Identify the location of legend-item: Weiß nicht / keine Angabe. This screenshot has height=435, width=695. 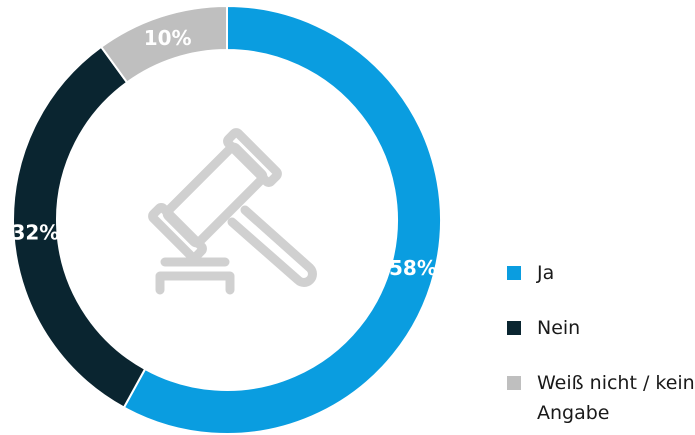
(601, 399).